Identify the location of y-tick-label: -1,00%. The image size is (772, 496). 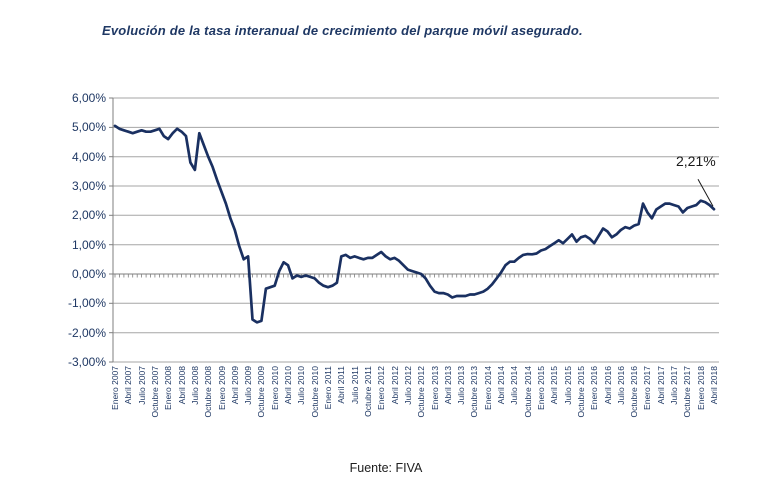
(86, 303).